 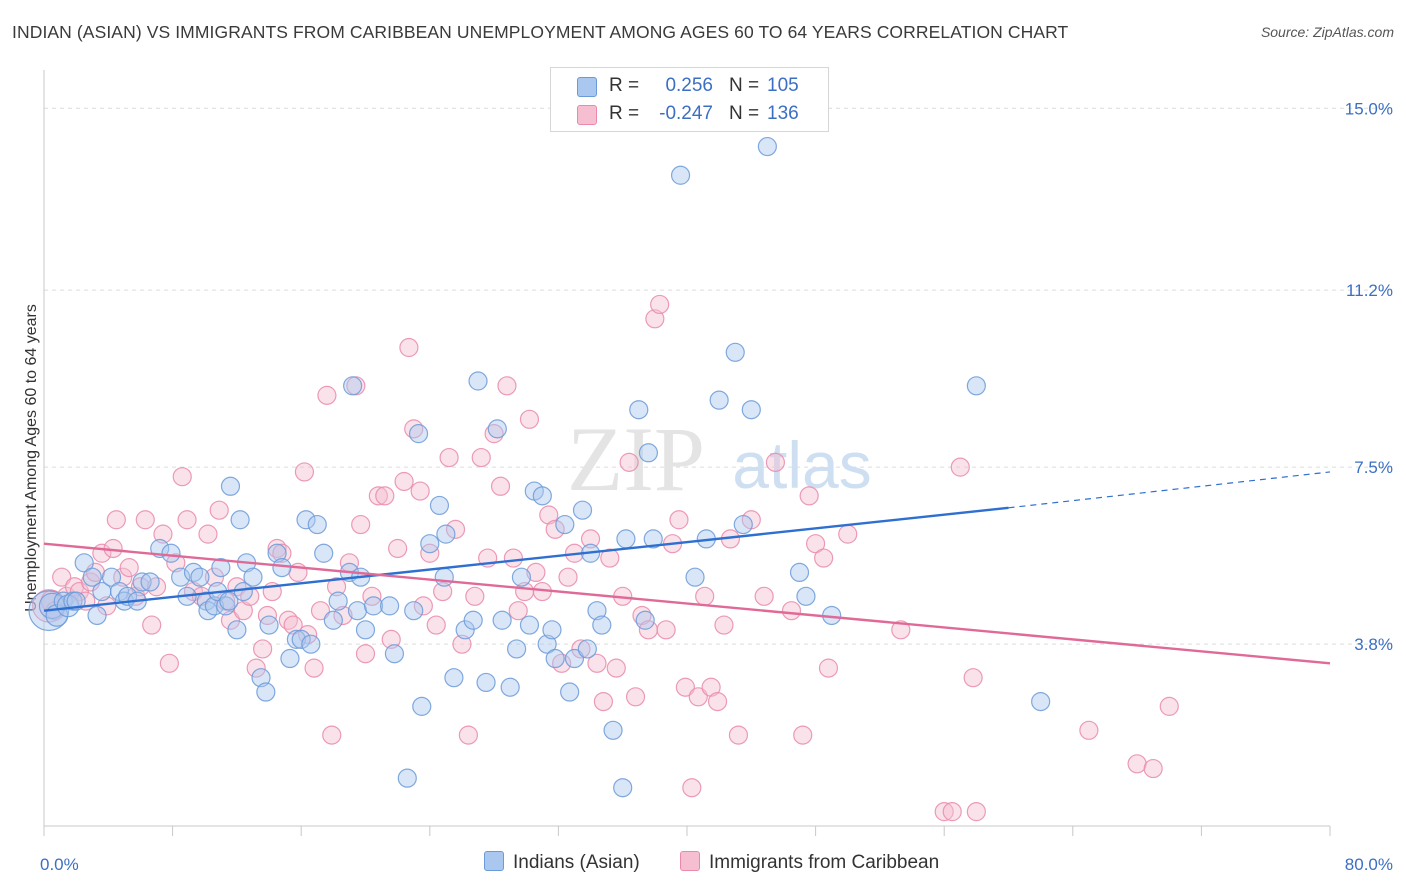 What do you see at coordinates (1369, 108) in the screenshot?
I see `y-tick-label: 15.0%` at bounding box center [1369, 108].